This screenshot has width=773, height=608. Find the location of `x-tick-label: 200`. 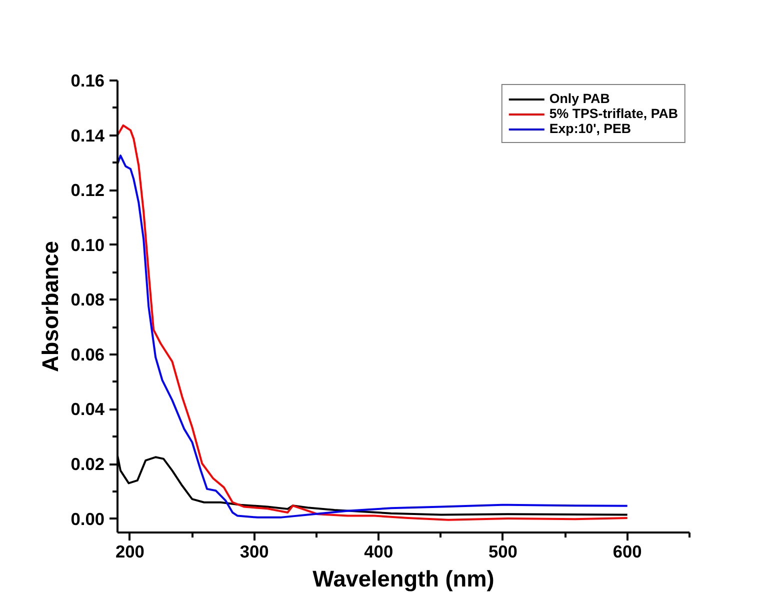

x-tick-label: 200 is located at coordinates (129, 552).